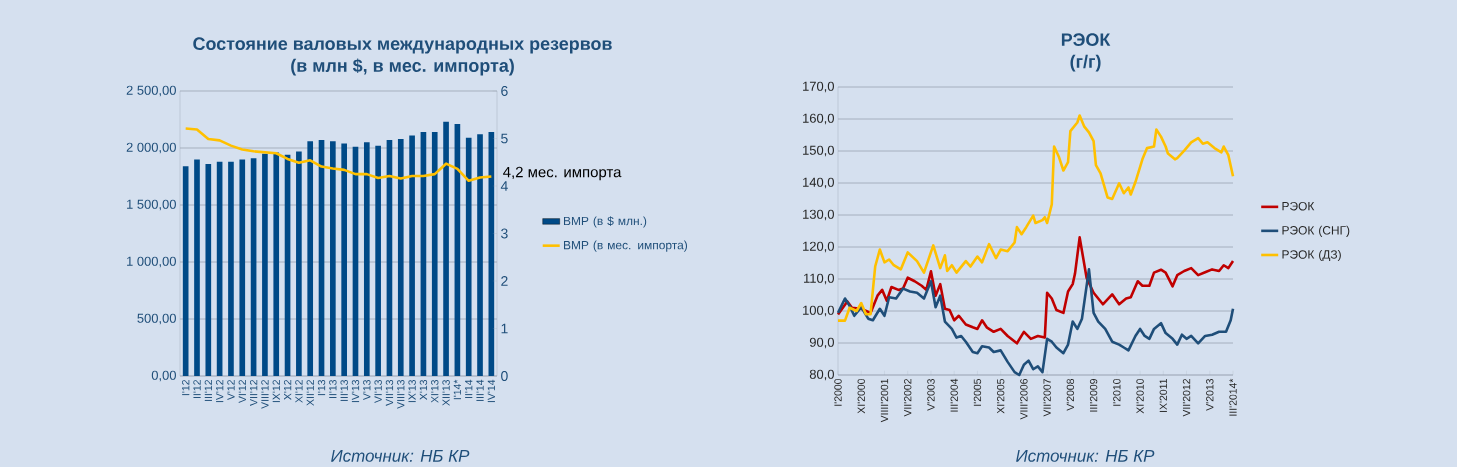 The image size is (1457, 467). Describe the element at coordinates (219, 391) in the screenshot. I see `x-tick-label: IV'12` at that location.